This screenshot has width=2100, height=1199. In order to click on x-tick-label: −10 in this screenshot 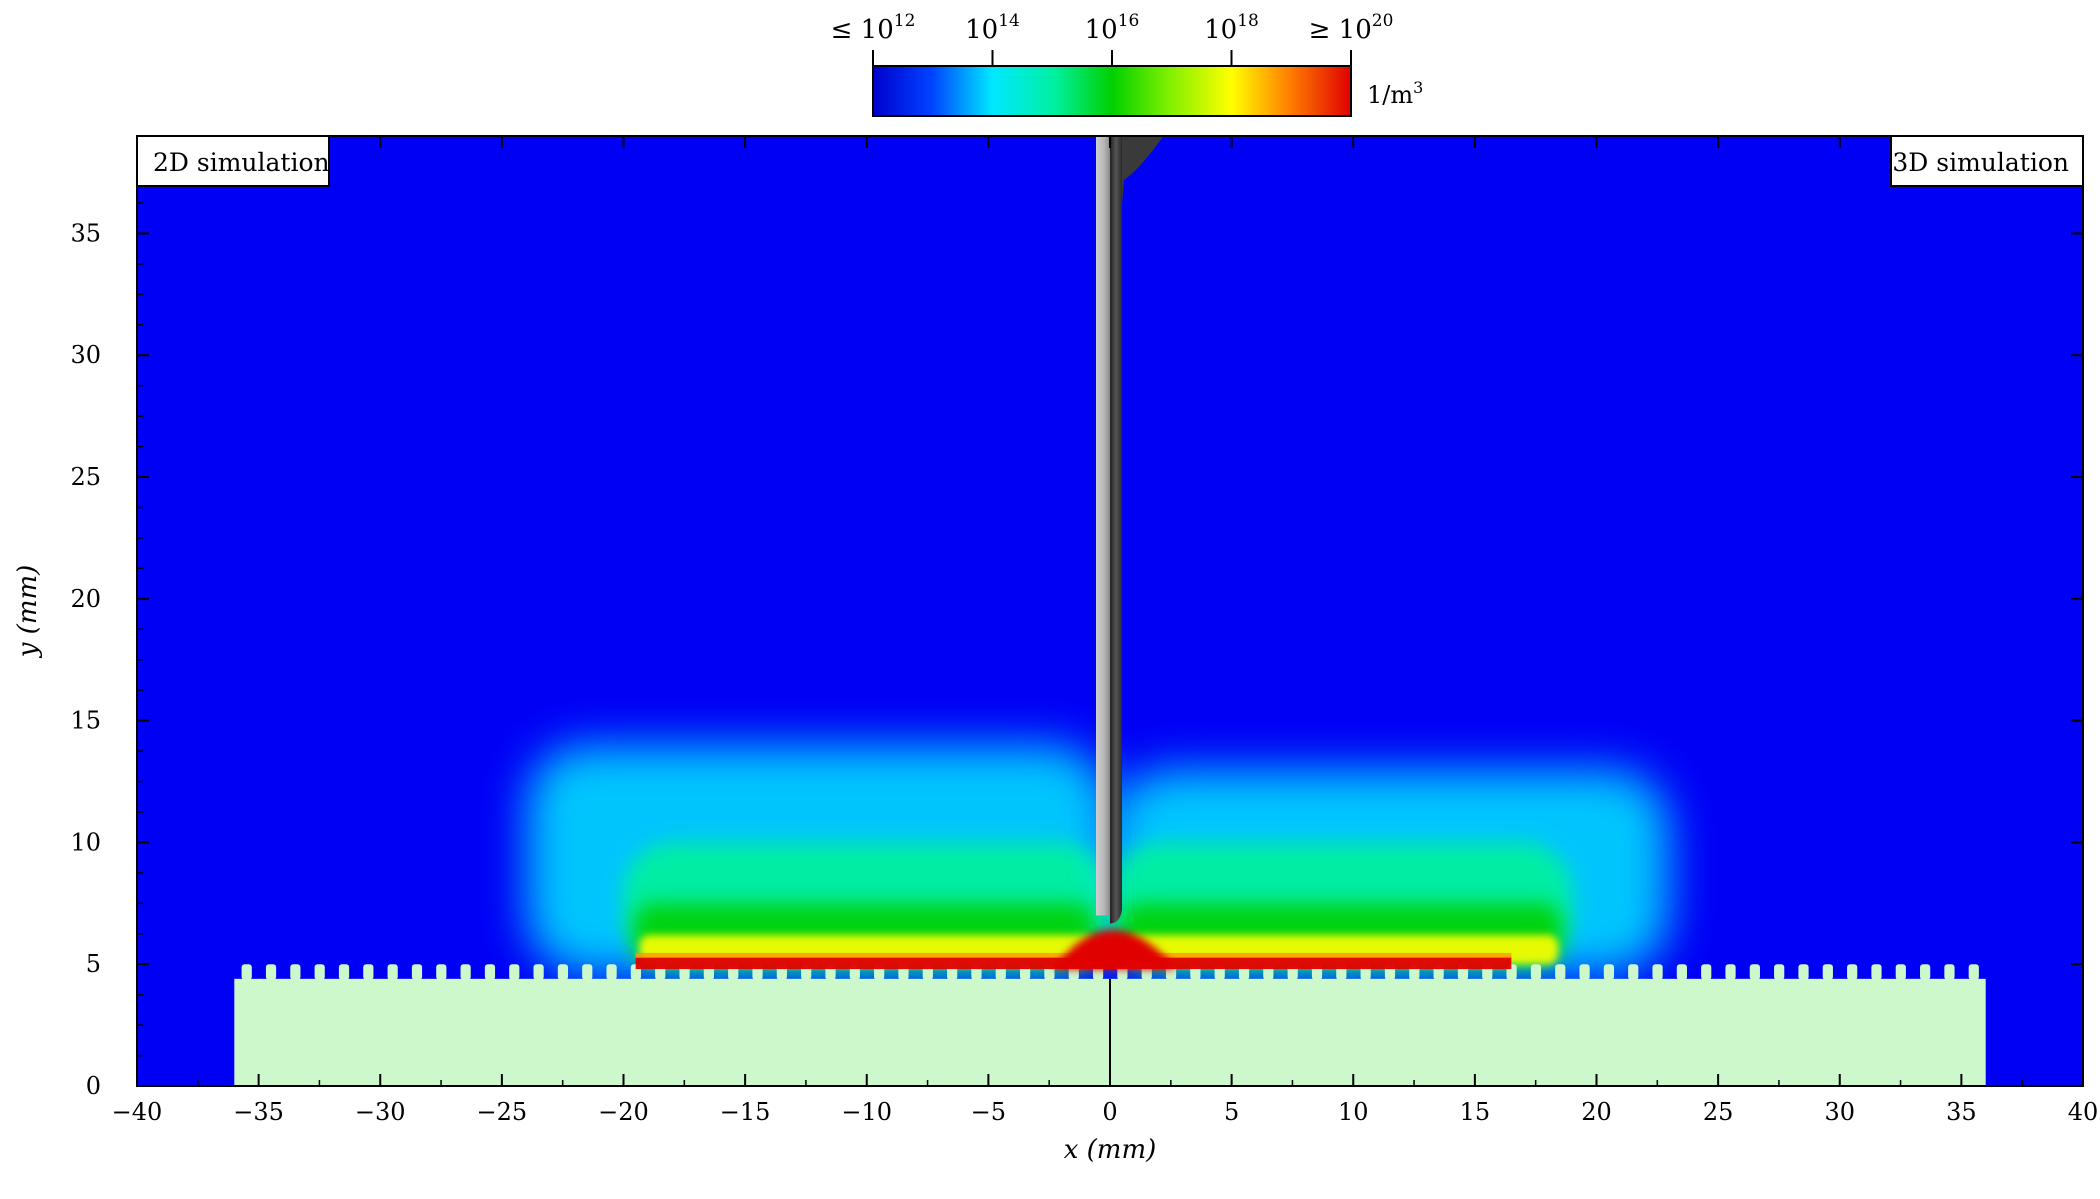, I will do `click(866, 1112)`.